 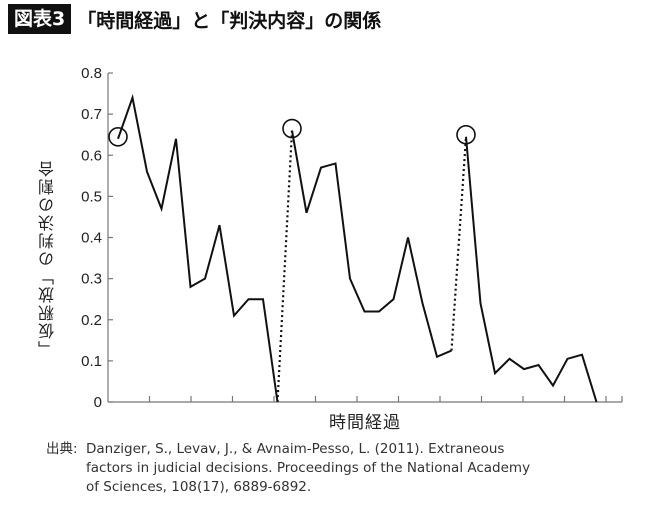 What do you see at coordinates (40, 19) in the screenshot?
I see `figure-badge: 図表3` at bounding box center [40, 19].